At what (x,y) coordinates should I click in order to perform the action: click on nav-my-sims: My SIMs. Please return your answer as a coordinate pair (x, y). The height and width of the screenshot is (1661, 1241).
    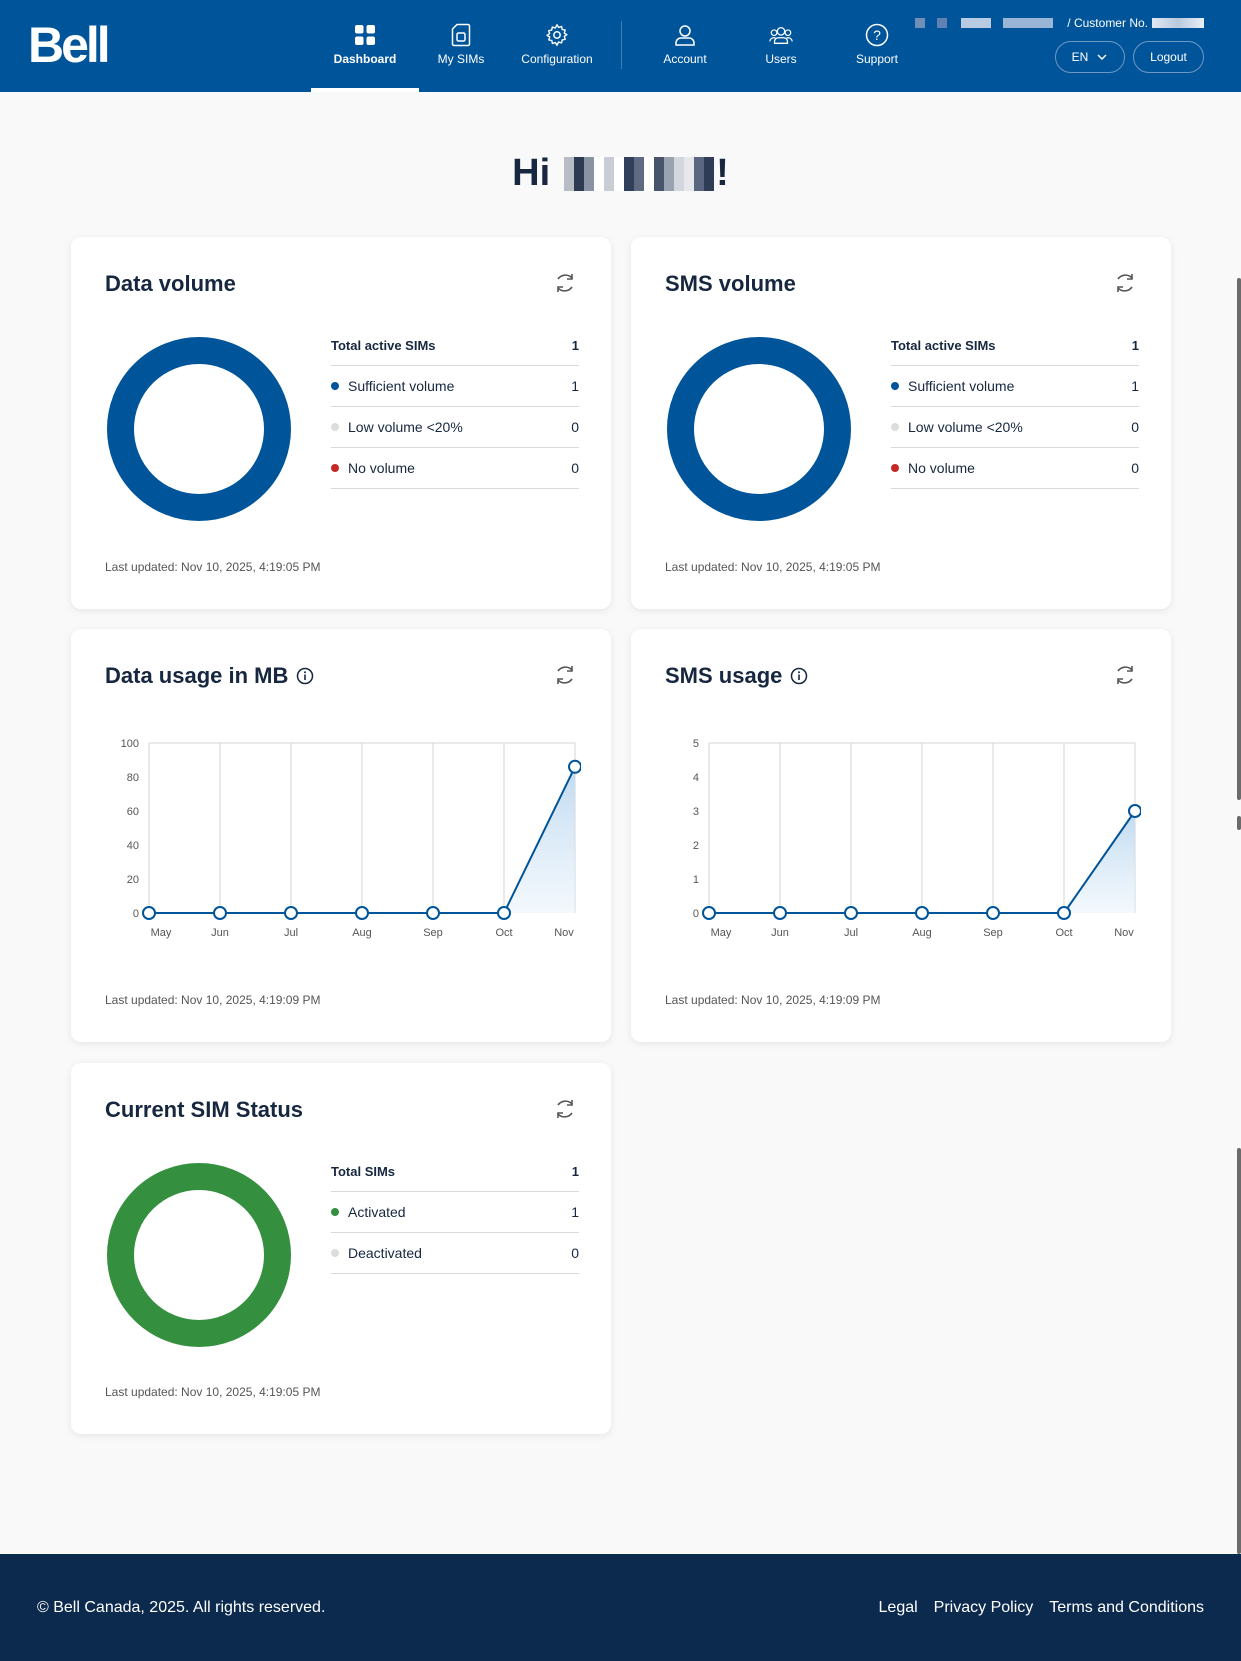
    Looking at the image, I should click on (461, 46).